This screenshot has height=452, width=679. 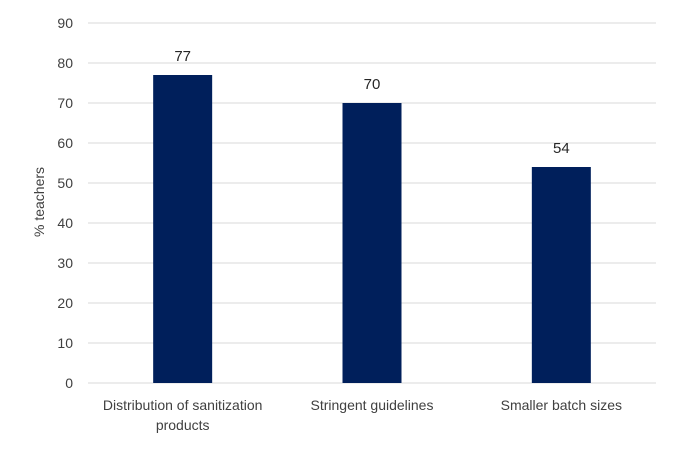 What do you see at coordinates (182, 56) in the screenshot?
I see `data-label: 77` at bounding box center [182, 56].